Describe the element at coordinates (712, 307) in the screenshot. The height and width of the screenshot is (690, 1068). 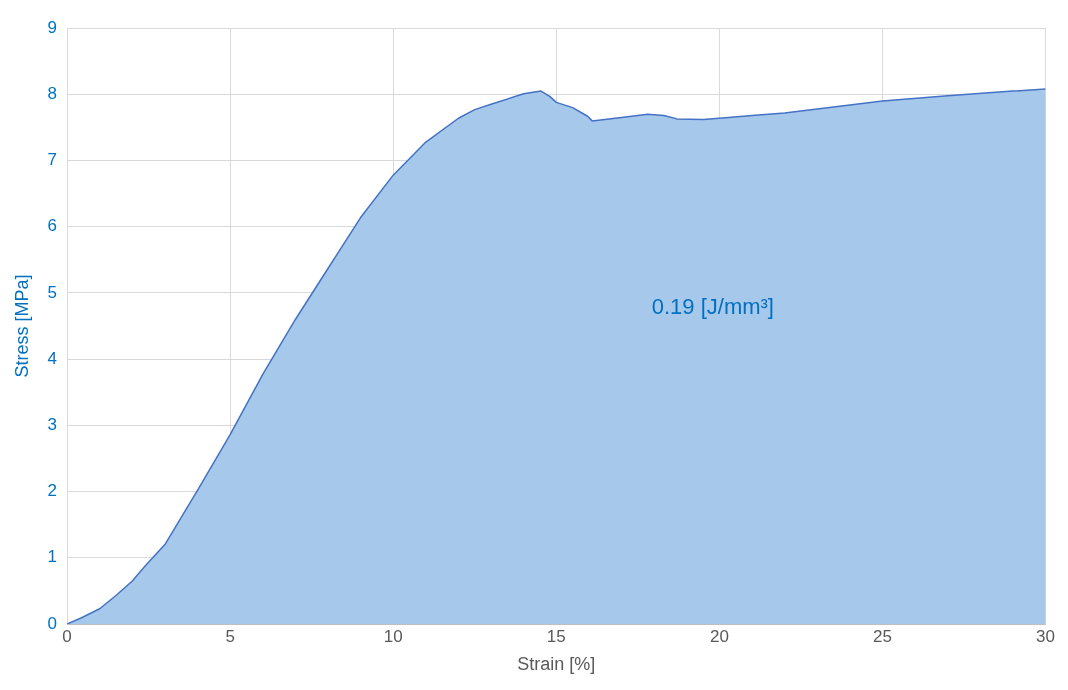
I see `annotation: 0.19 [J/mm³]` at that location.